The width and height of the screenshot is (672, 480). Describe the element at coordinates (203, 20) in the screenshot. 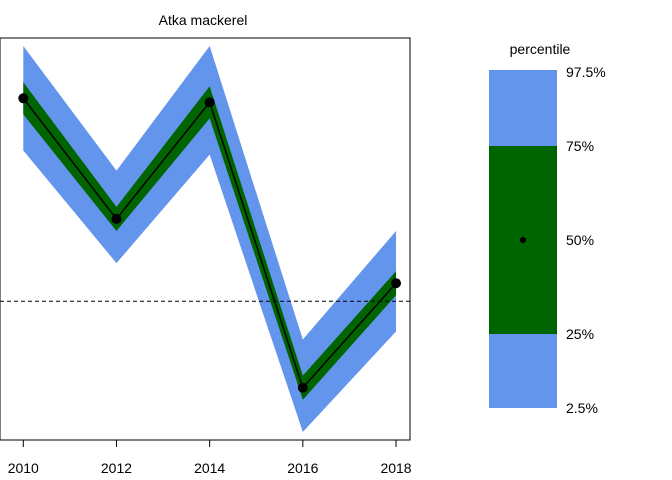

I see `chart-title: Atka mackerel` at that location.